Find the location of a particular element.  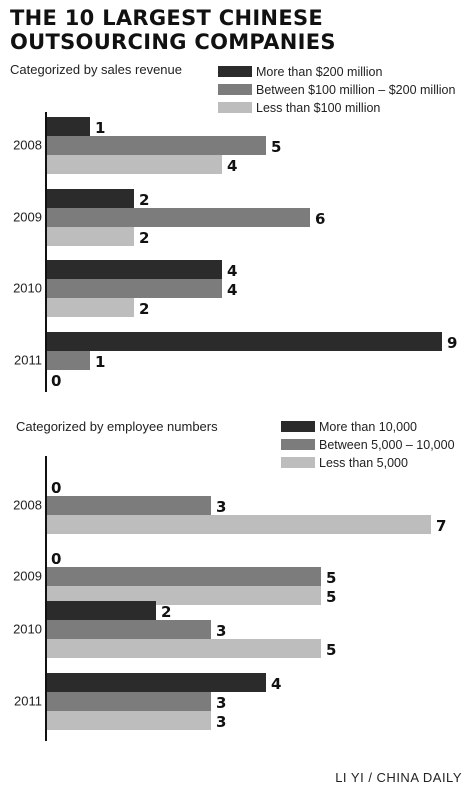

sales-bar-2009-s1 is located at coordinates (90, 198).